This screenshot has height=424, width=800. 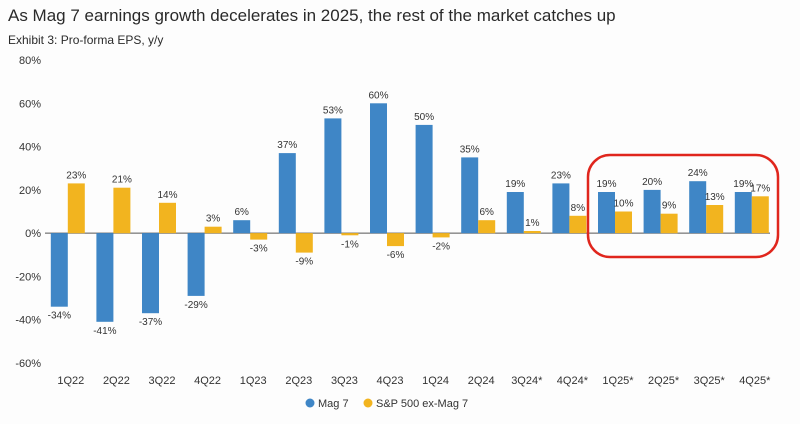 What do you see at coordinates (76, 208) in the screenshot?
I see `bar-sp500-ex-mag7-1q22` at bounding box center [76, 208].